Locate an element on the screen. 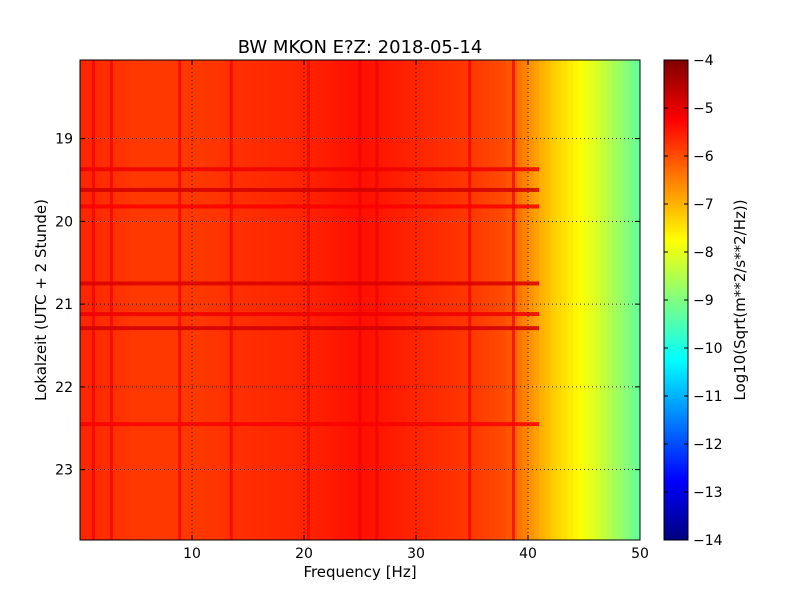  colorbar-tick-label: −11 is located at coordinates (708, 397).